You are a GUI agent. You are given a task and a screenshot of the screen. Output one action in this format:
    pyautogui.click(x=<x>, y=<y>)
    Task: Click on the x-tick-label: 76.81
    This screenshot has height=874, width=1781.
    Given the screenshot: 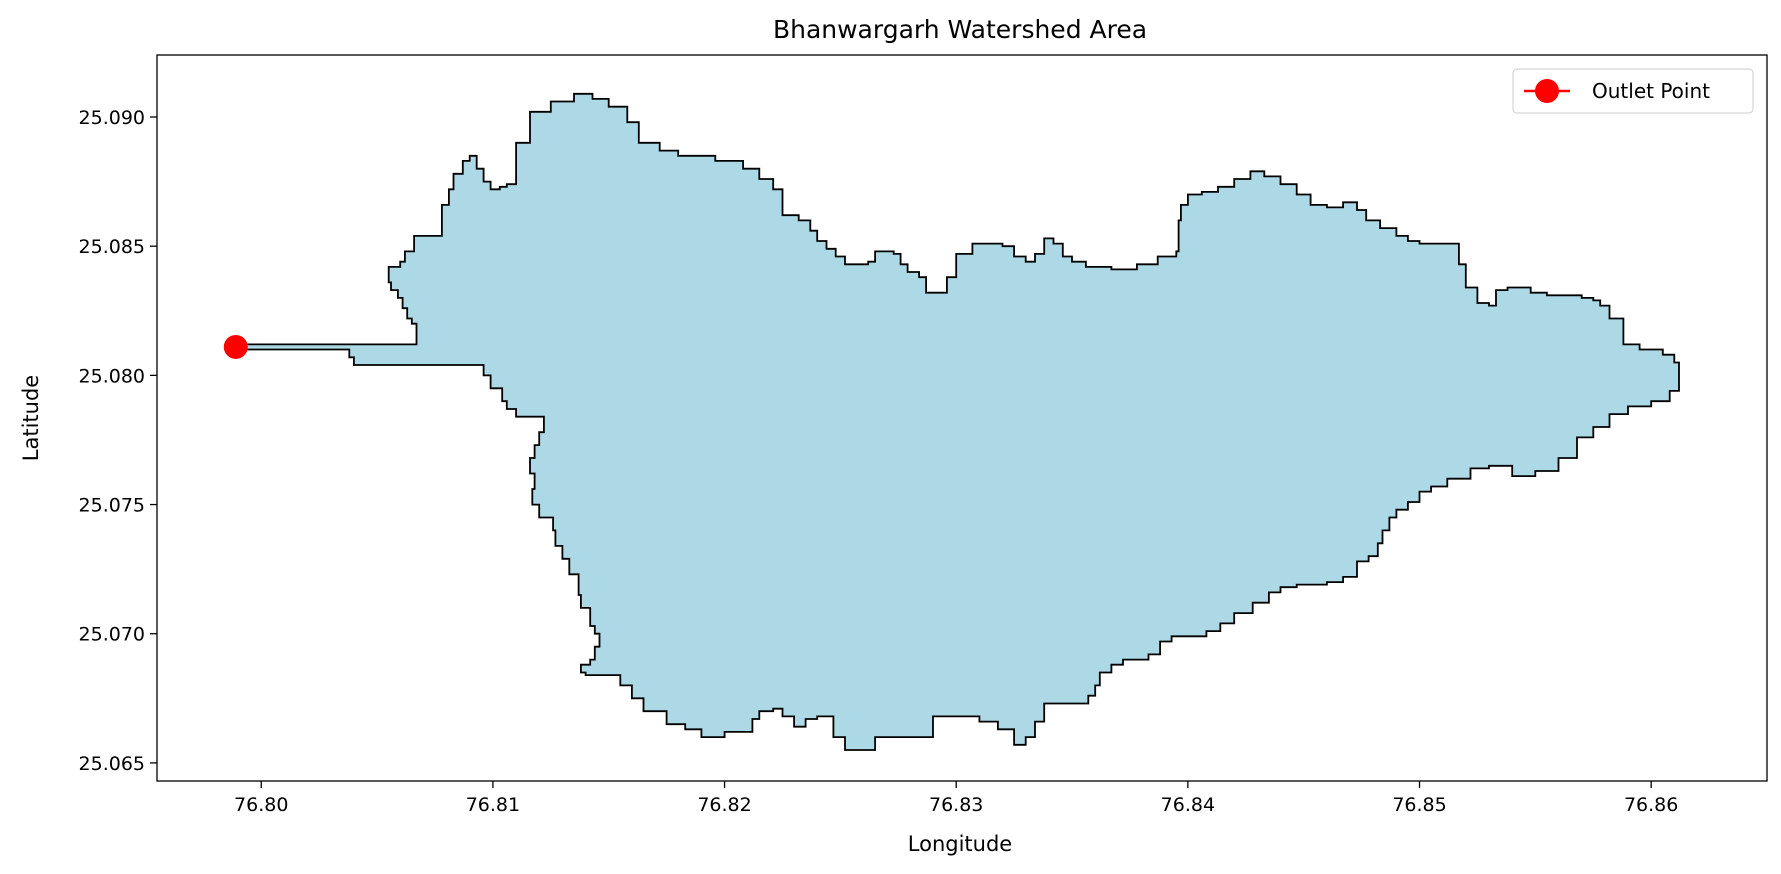 What is the action you would take?
    pyautogui.click(x=493, y=805)
    